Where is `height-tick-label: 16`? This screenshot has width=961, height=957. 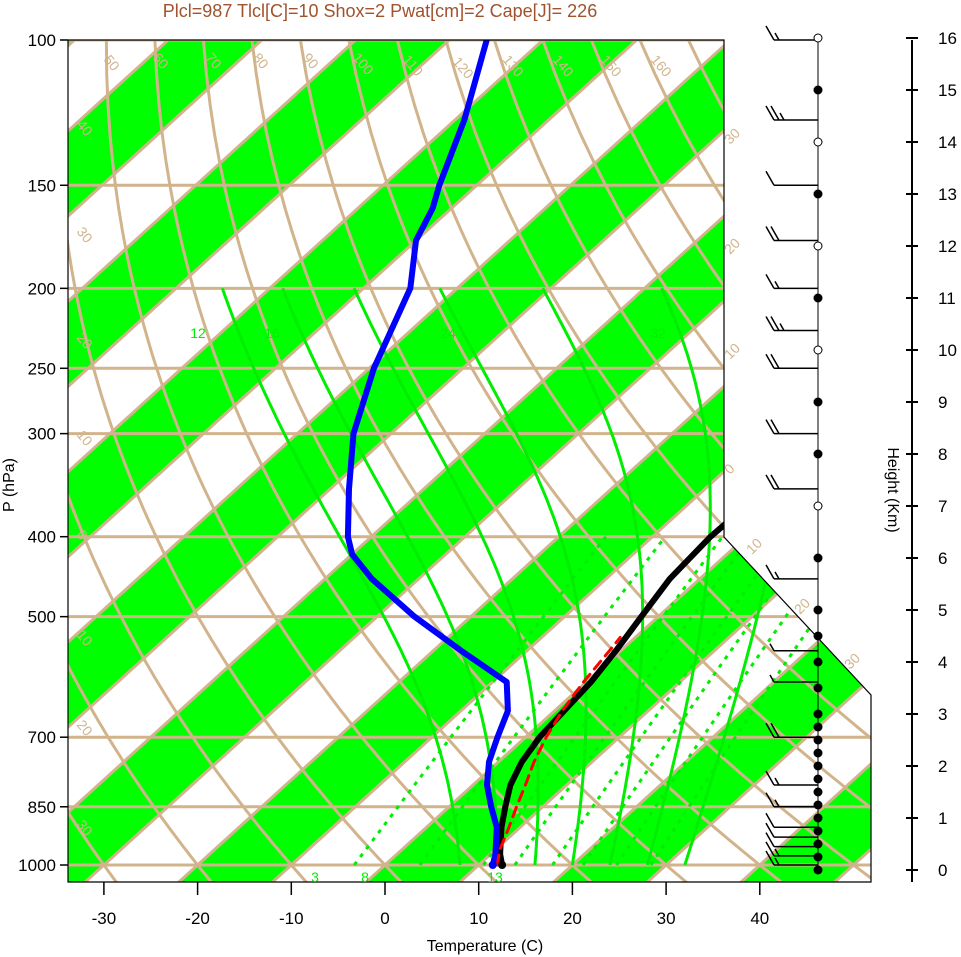 height-tick-label: 16 is located at coordinates (947, 38).